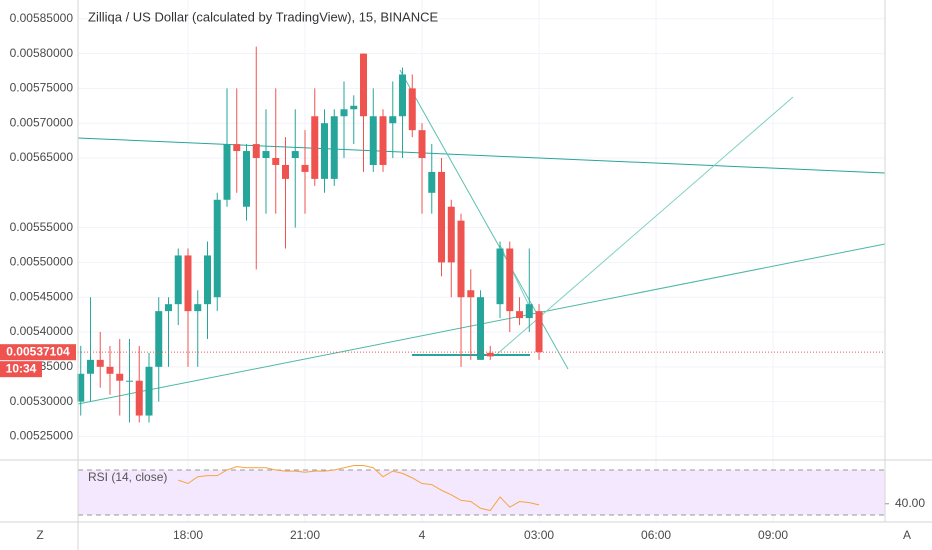 The image size is (932, 550). Describe the element at coordinates (42, 401) in the screenshot. I see `y-tick-label: 0.00530000` at that location.